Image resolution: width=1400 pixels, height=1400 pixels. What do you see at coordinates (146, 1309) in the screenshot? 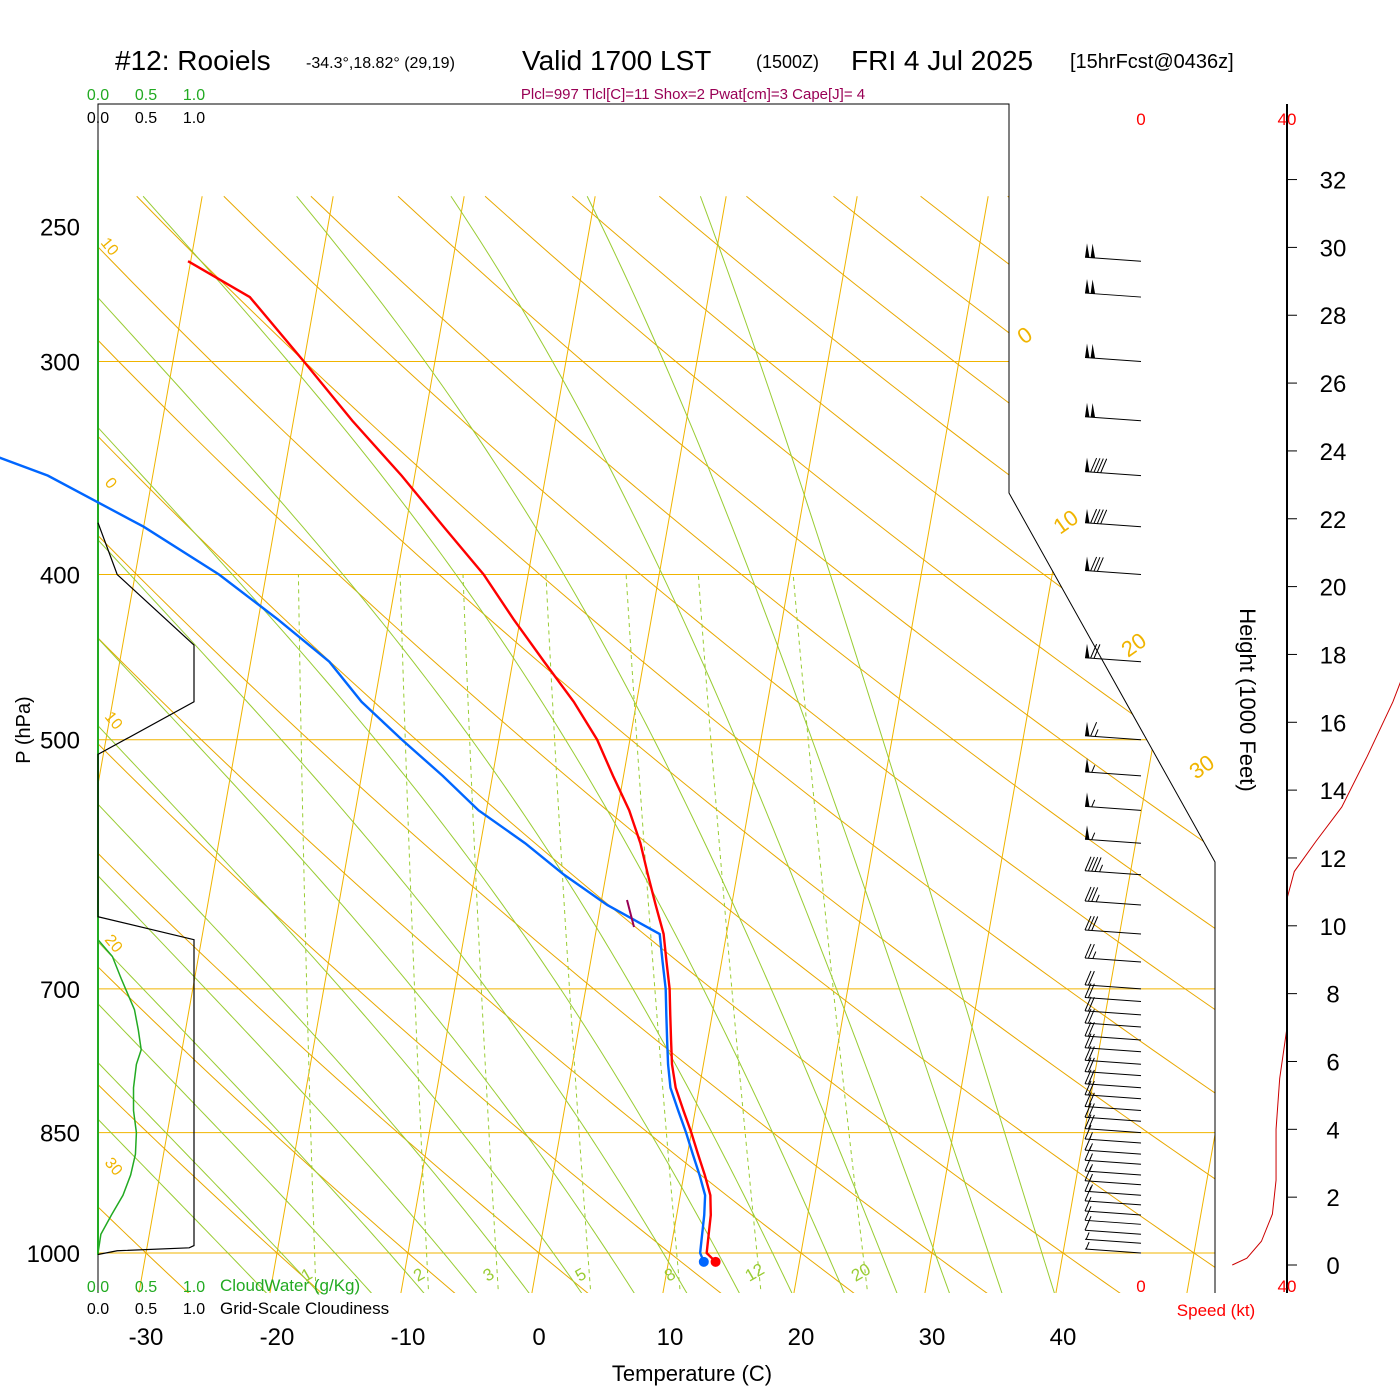
I see `cloudiness-scale-bottom: 0.5` at bounding box center [146, 1309].